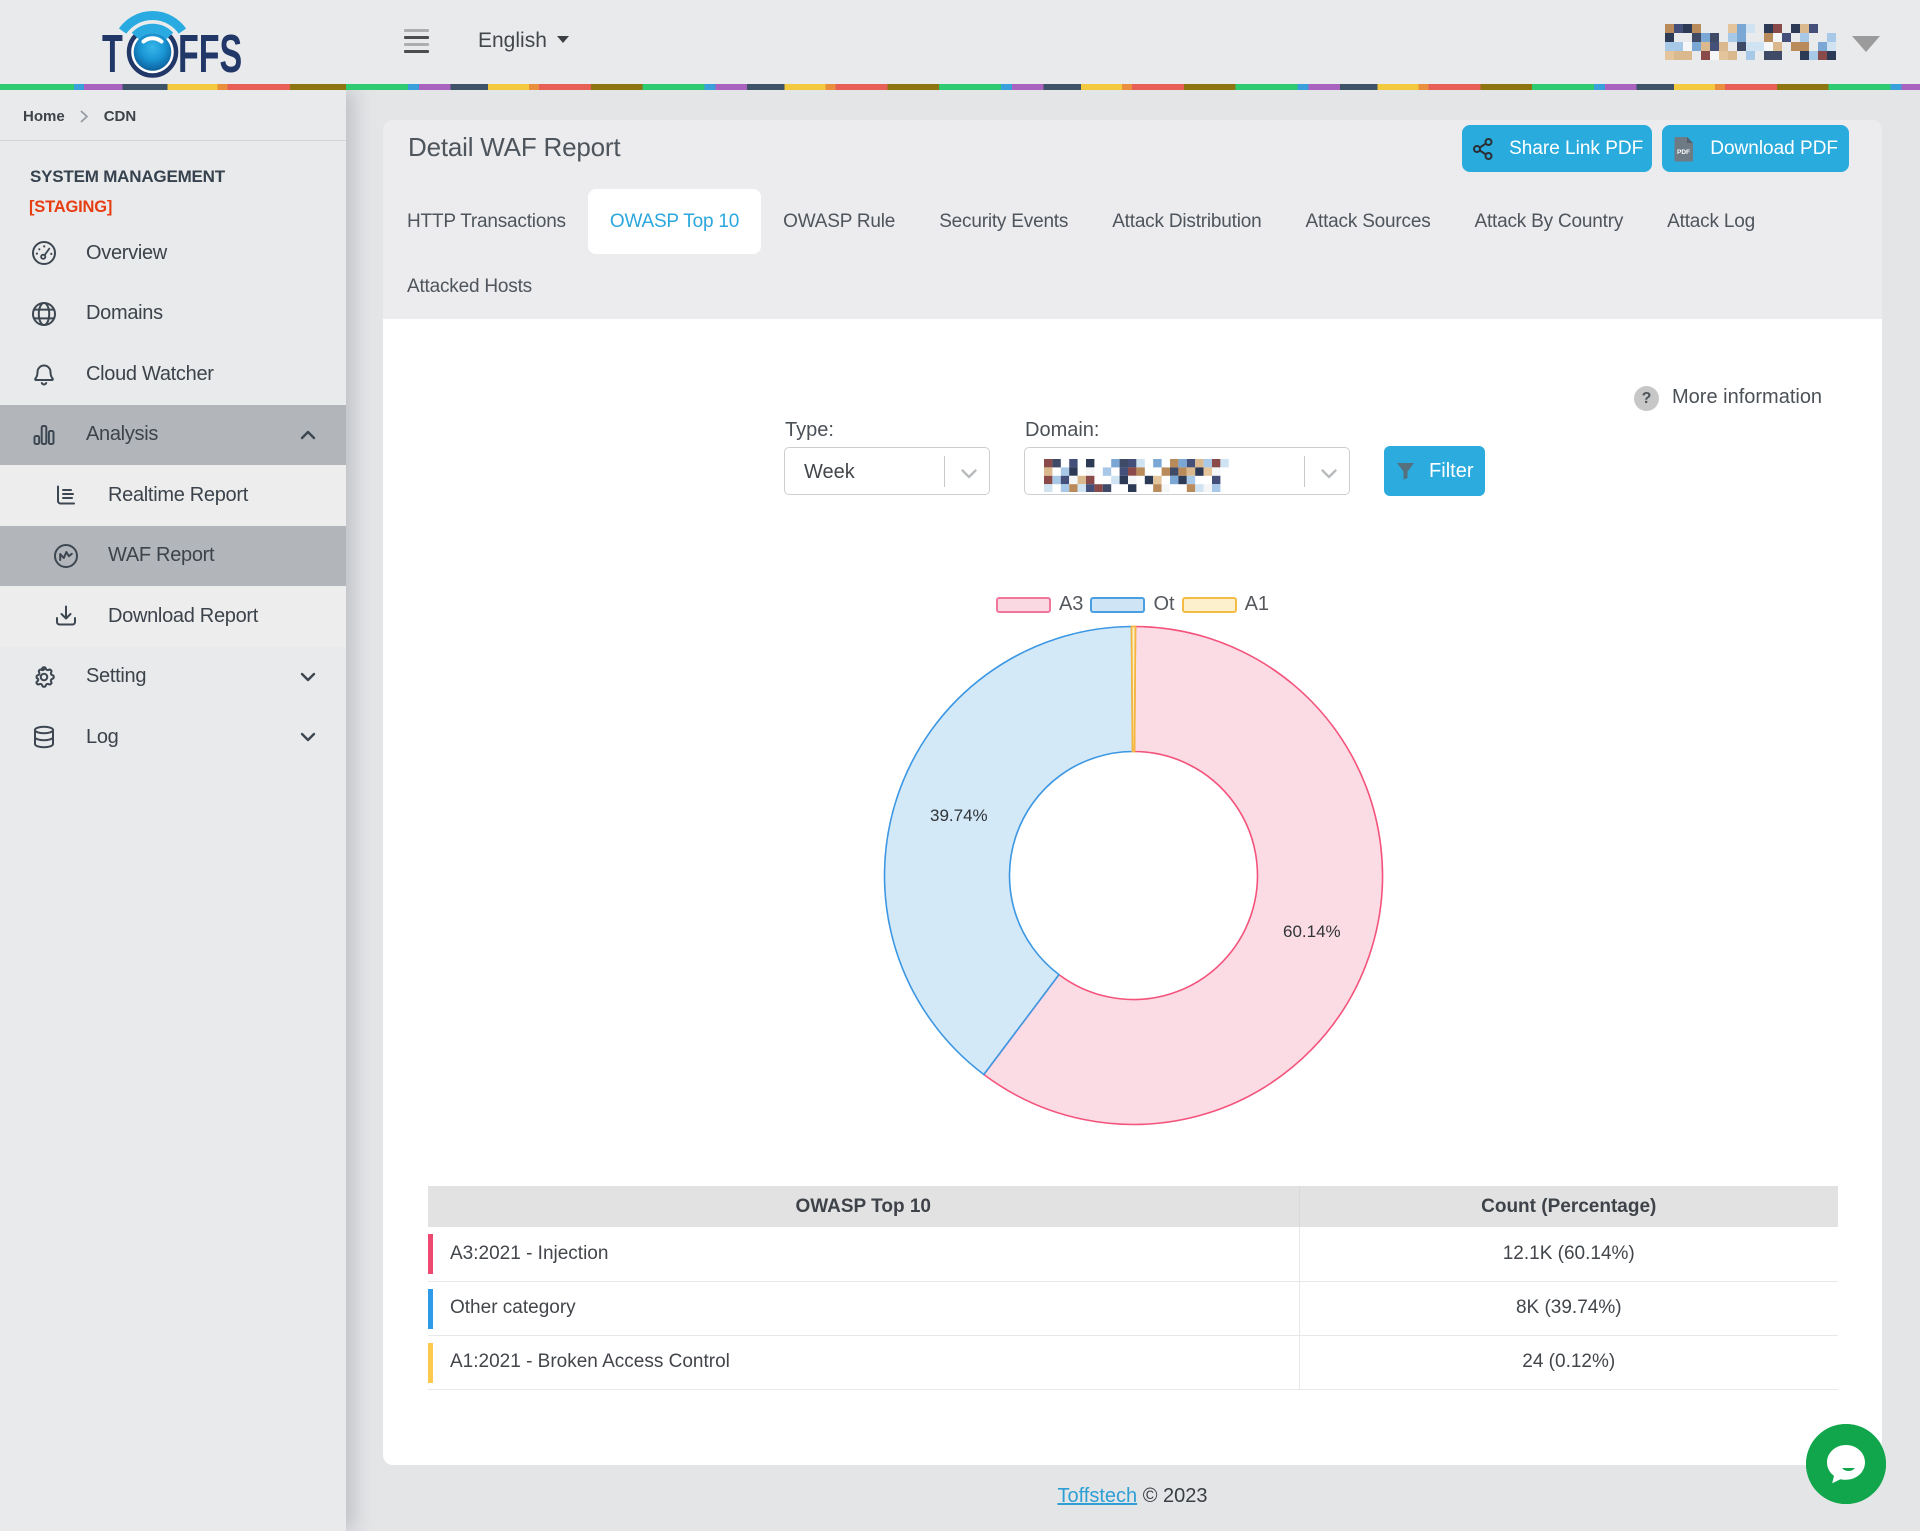 This screenshot has height=1531, width=1920. What do you see at coordinates (210, 53) in the screenshot?
I see `svg-text: FFS` at bounding box center [210, 53].